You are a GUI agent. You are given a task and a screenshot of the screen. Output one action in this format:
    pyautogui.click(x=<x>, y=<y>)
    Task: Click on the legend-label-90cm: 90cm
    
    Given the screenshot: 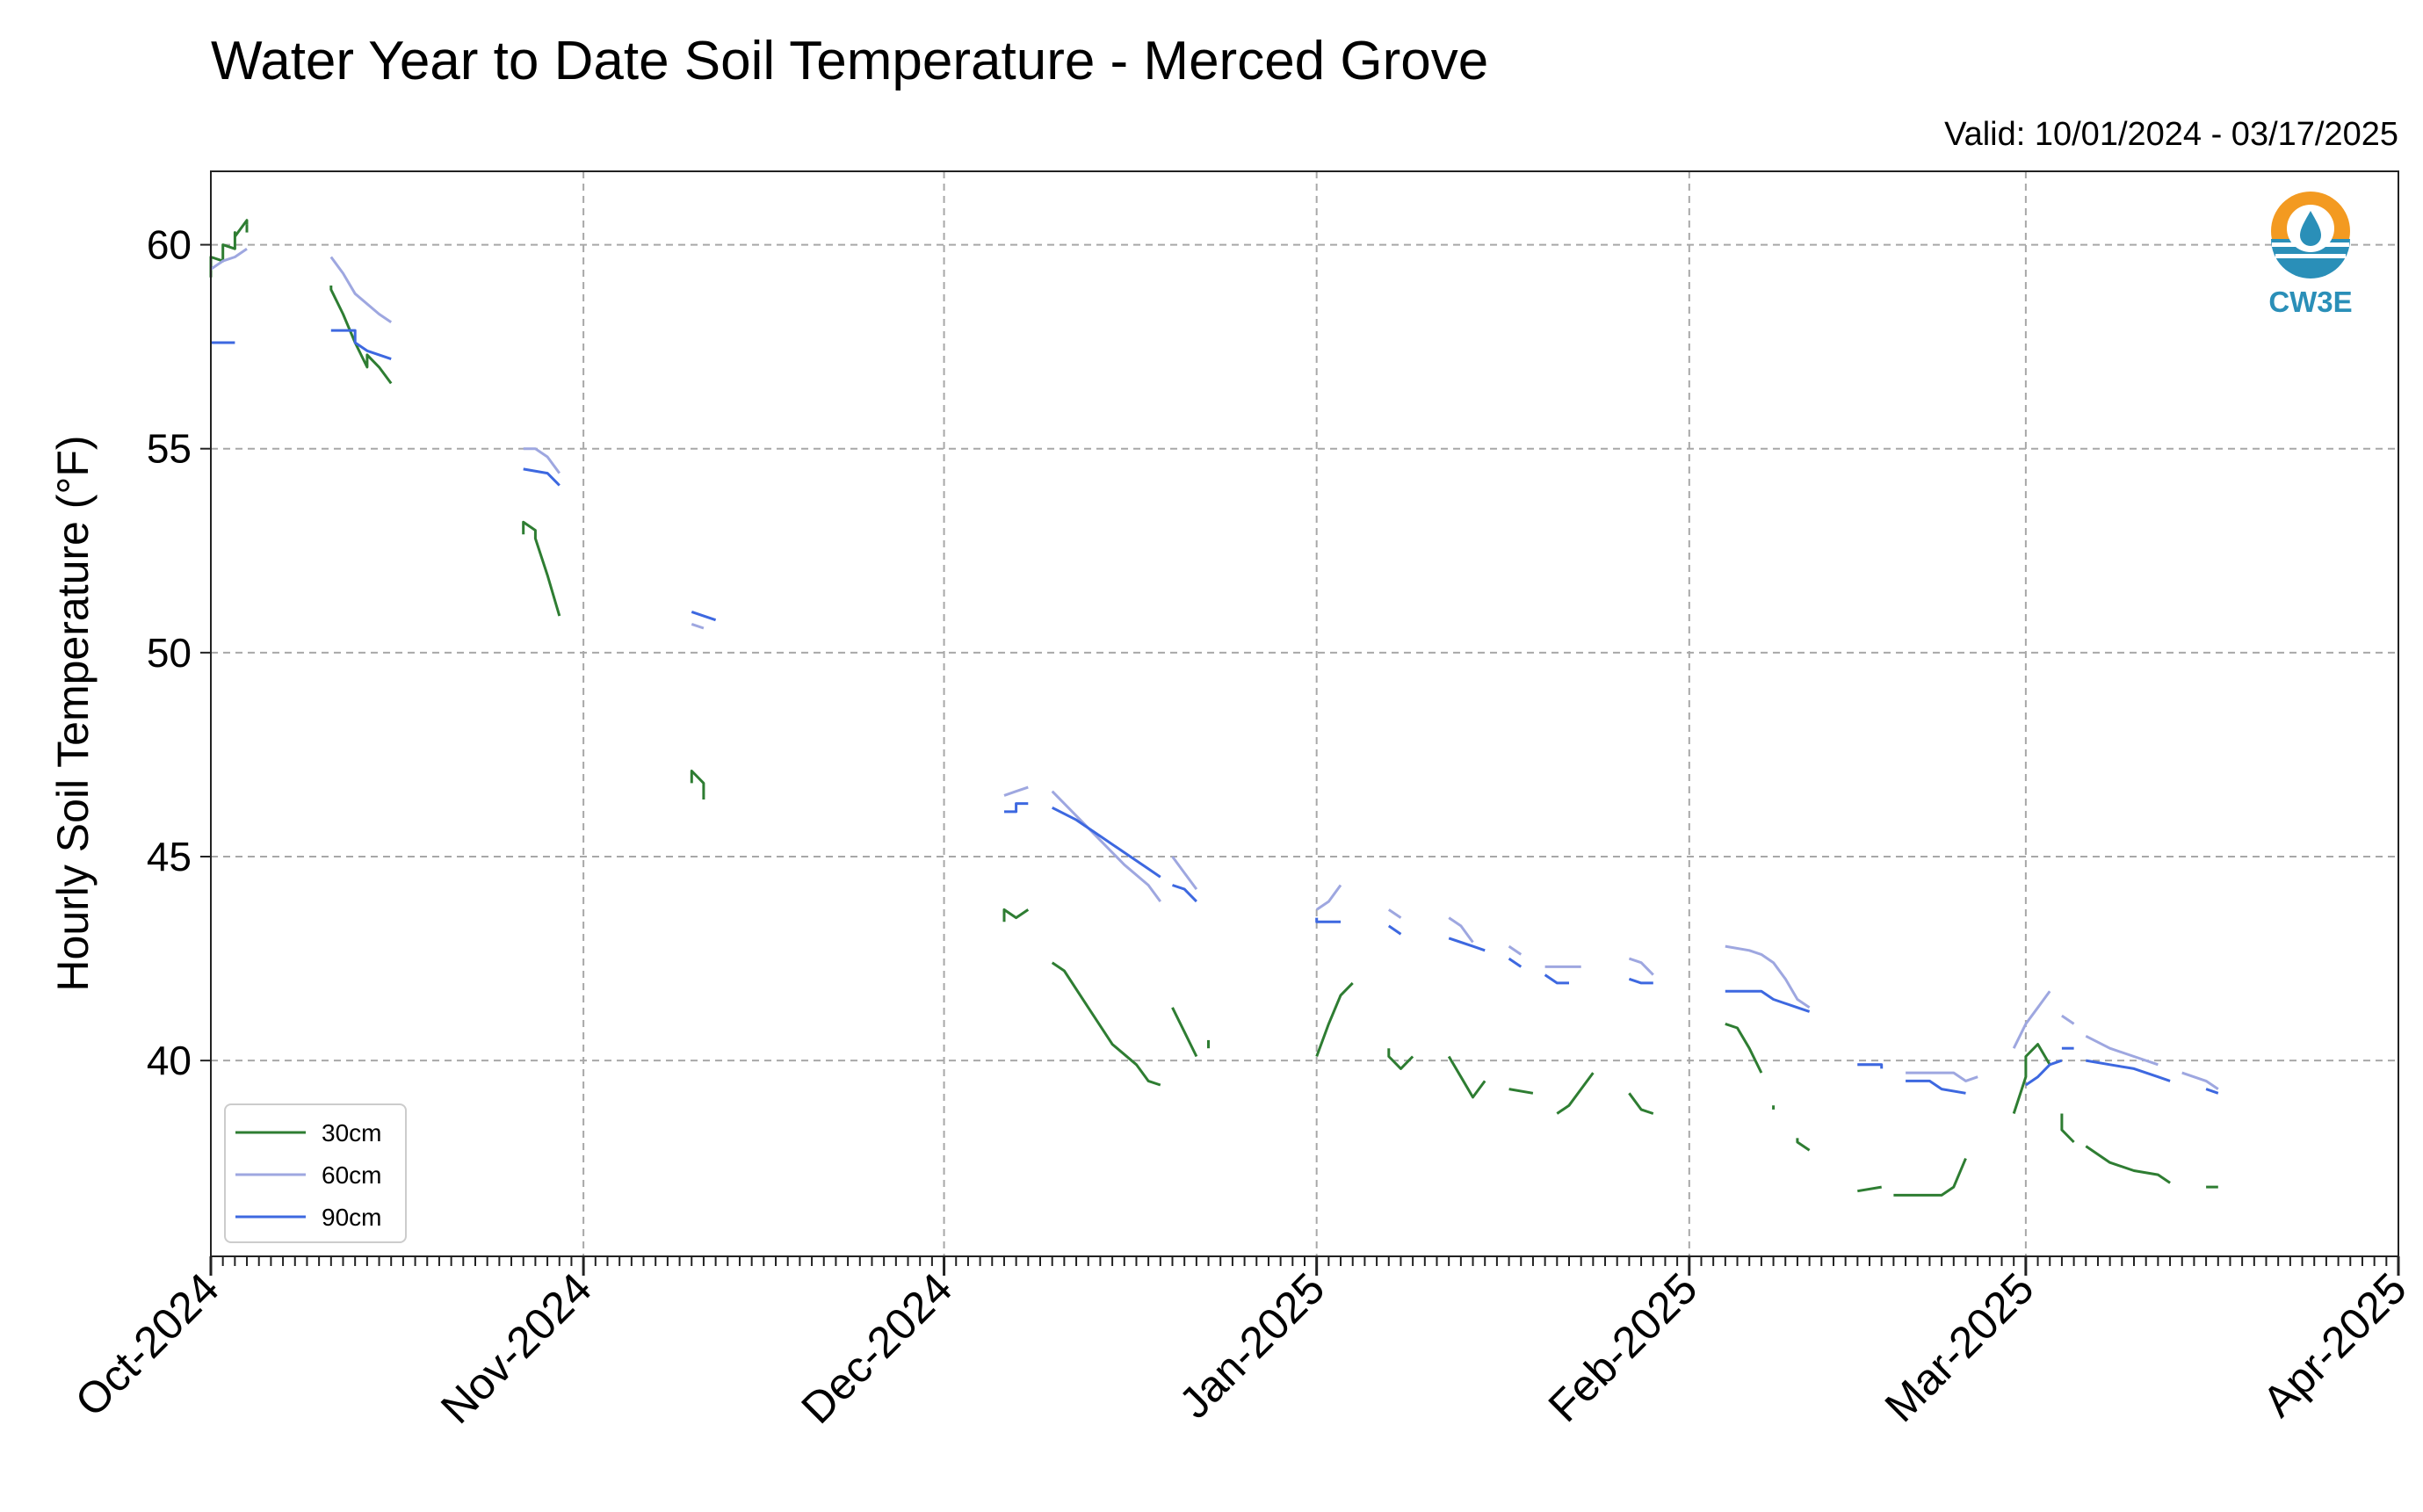 What is the action you would take?
    pyautogui.click(x=351, y=1217)
    